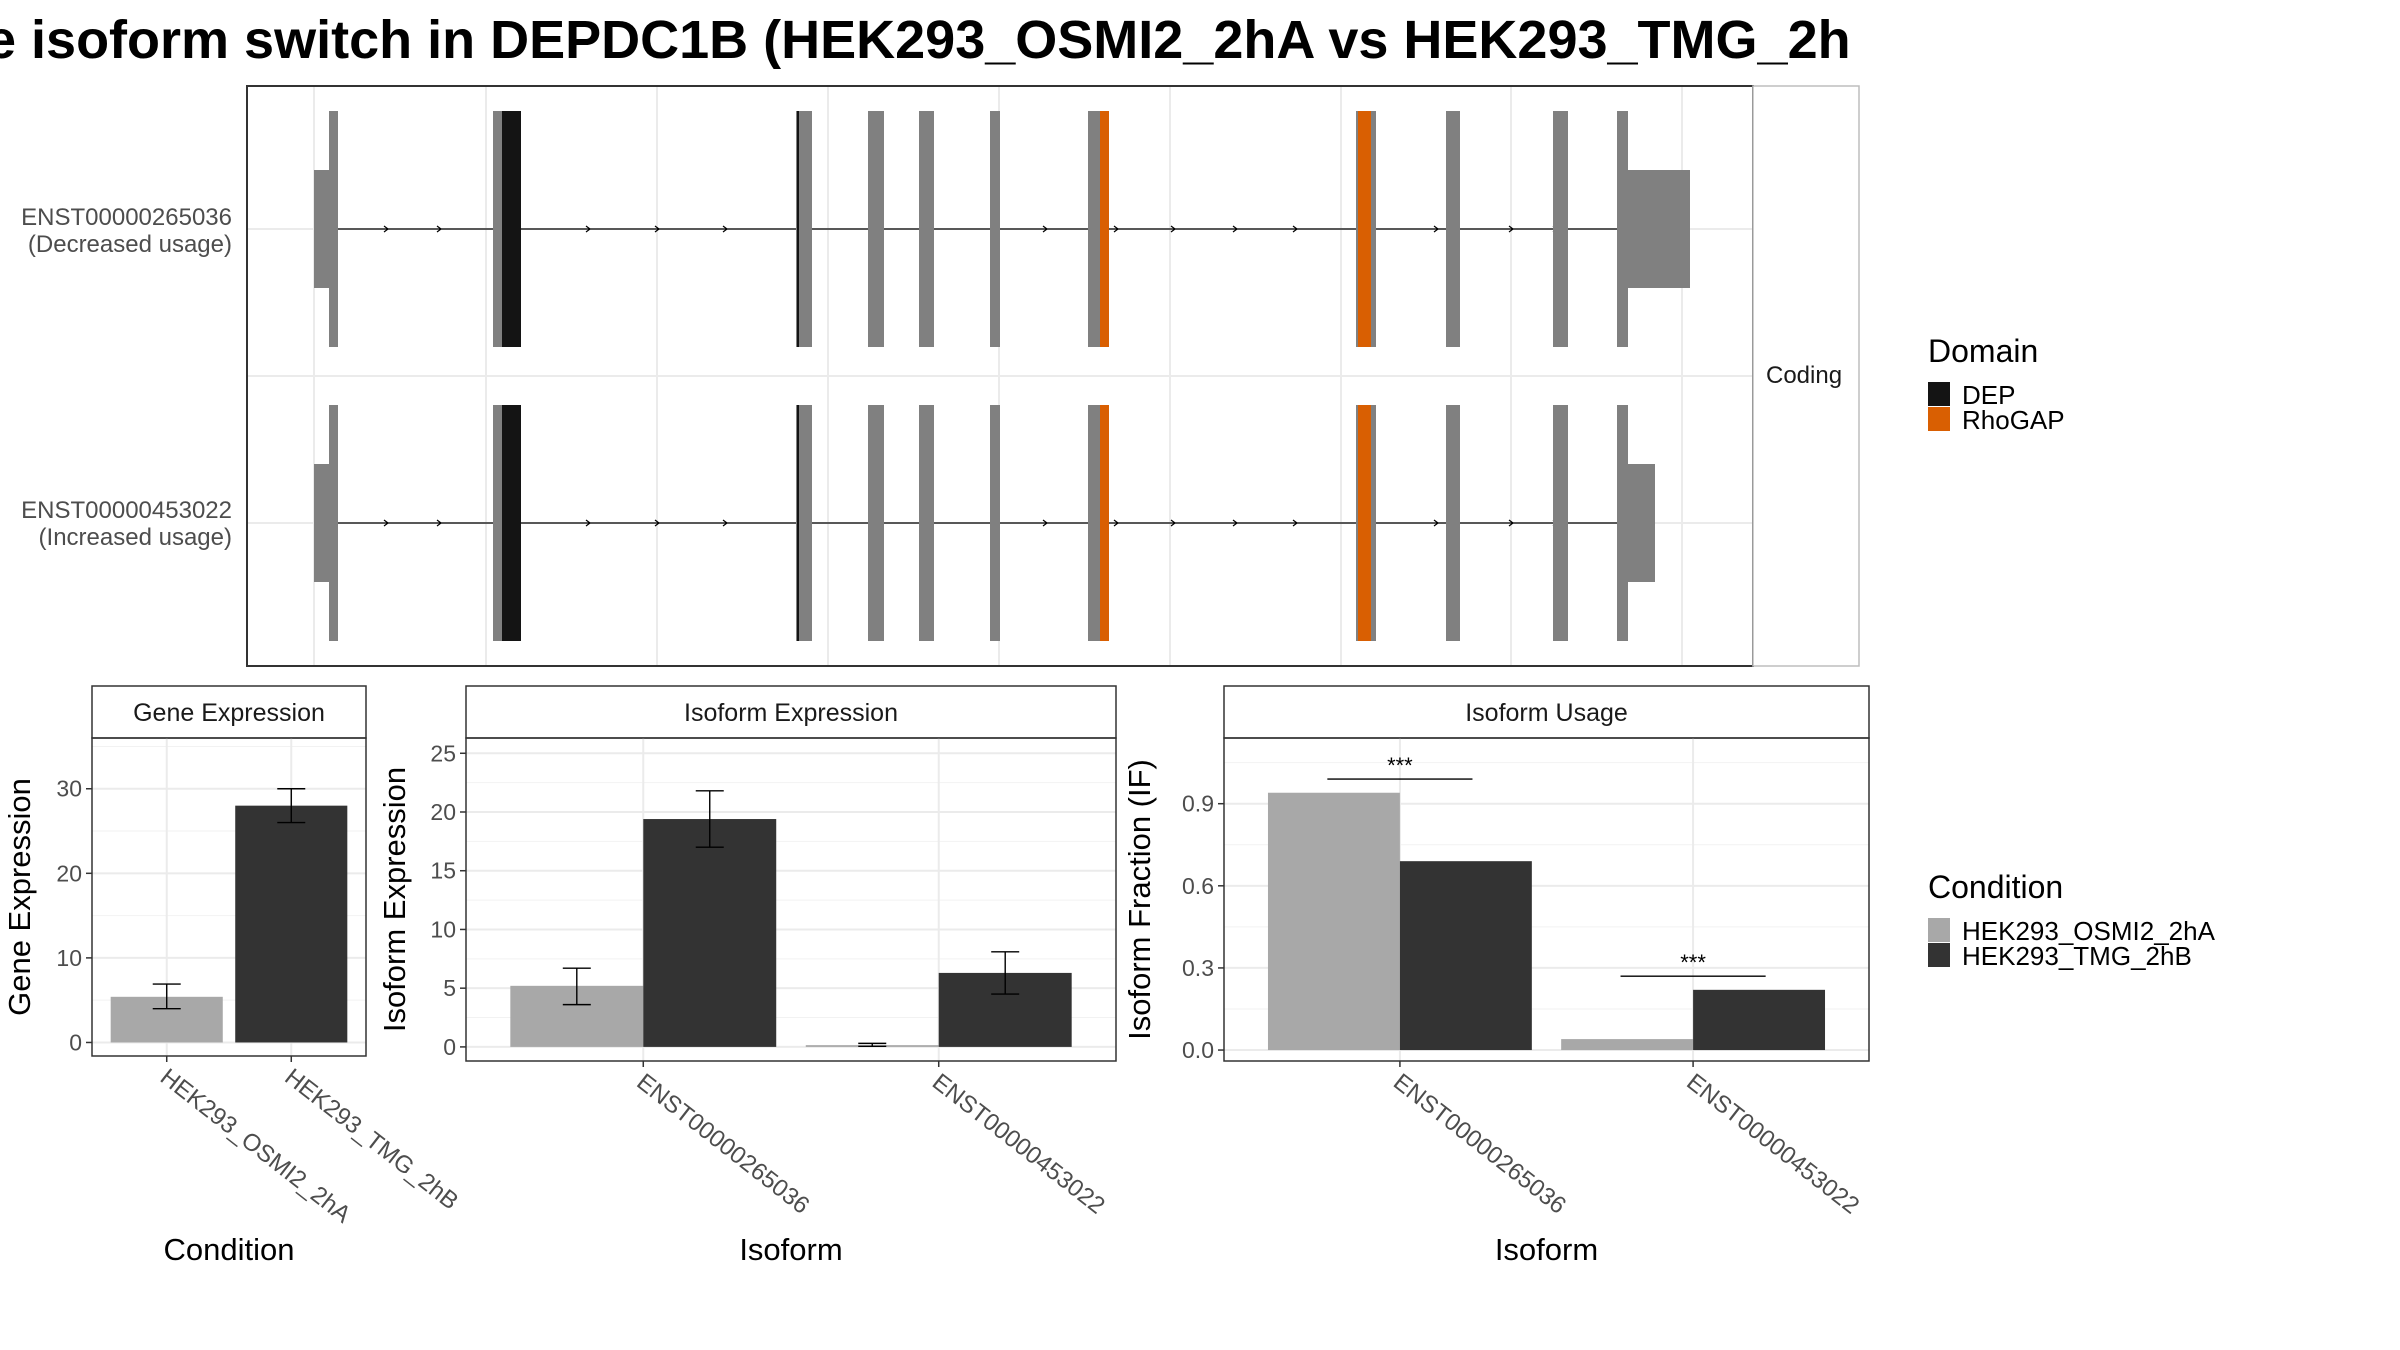  What do you see at coordinates (1465, 956) in the screenshot?
I see `isoform-usage-bar-s1-c0` at bounding box center [1465, 956].